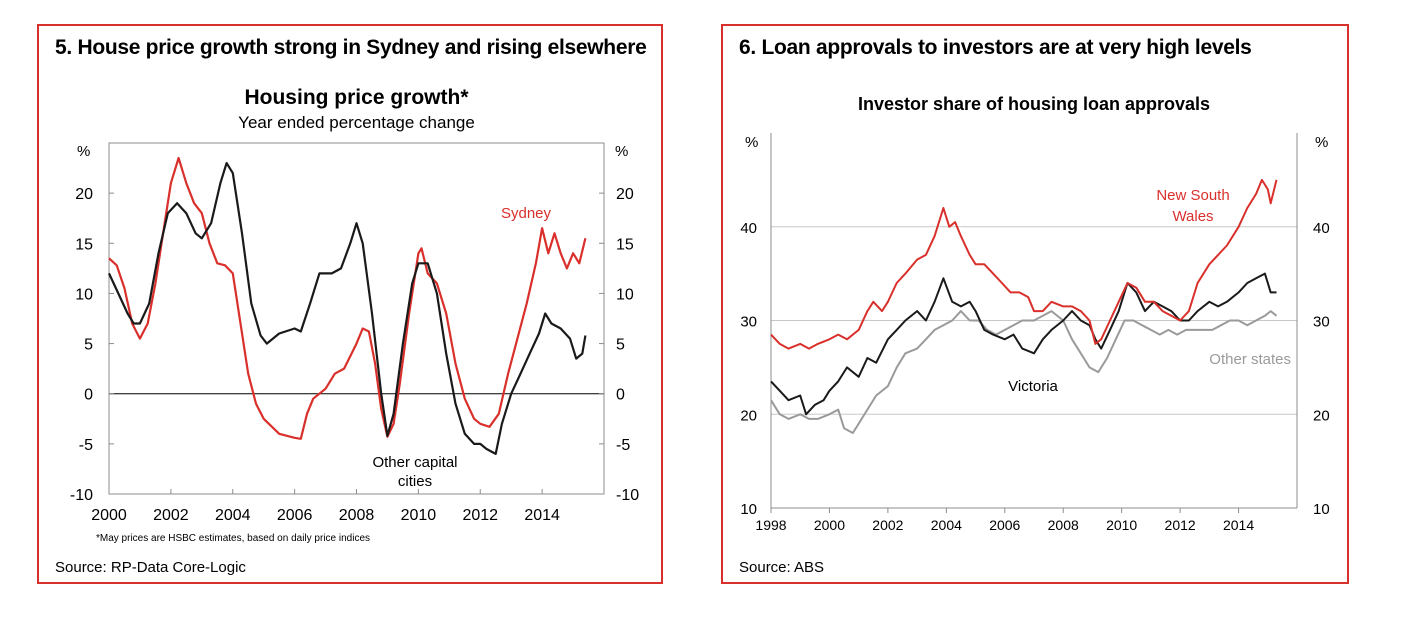 This screenshot has height=644, width=1410. I want to click on series-label-other-capital-cities: cities, so click(415, 481).